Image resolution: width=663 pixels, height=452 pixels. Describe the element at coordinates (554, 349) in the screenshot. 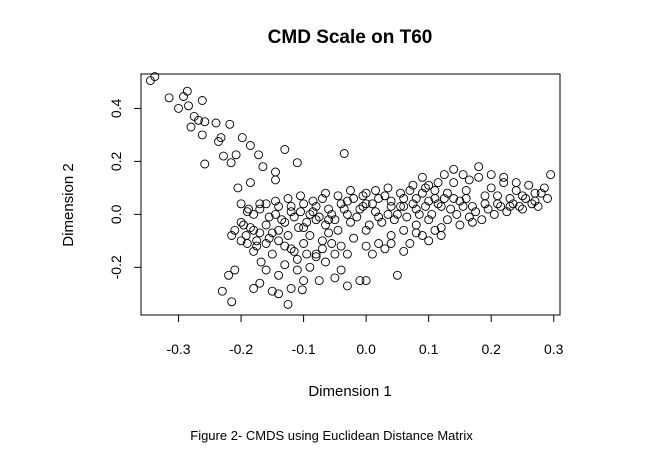

I see `x-tick-label: 0.3` at that location.